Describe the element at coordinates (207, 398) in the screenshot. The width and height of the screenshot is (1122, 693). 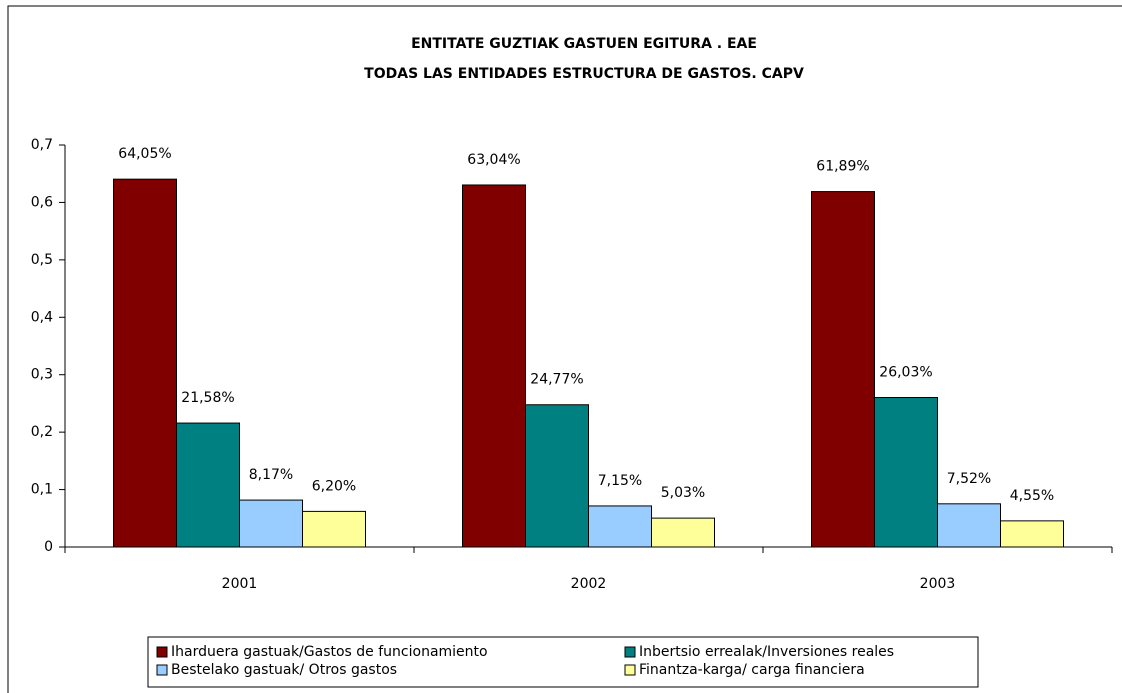
I see `value-label: 21,58%` at that location.